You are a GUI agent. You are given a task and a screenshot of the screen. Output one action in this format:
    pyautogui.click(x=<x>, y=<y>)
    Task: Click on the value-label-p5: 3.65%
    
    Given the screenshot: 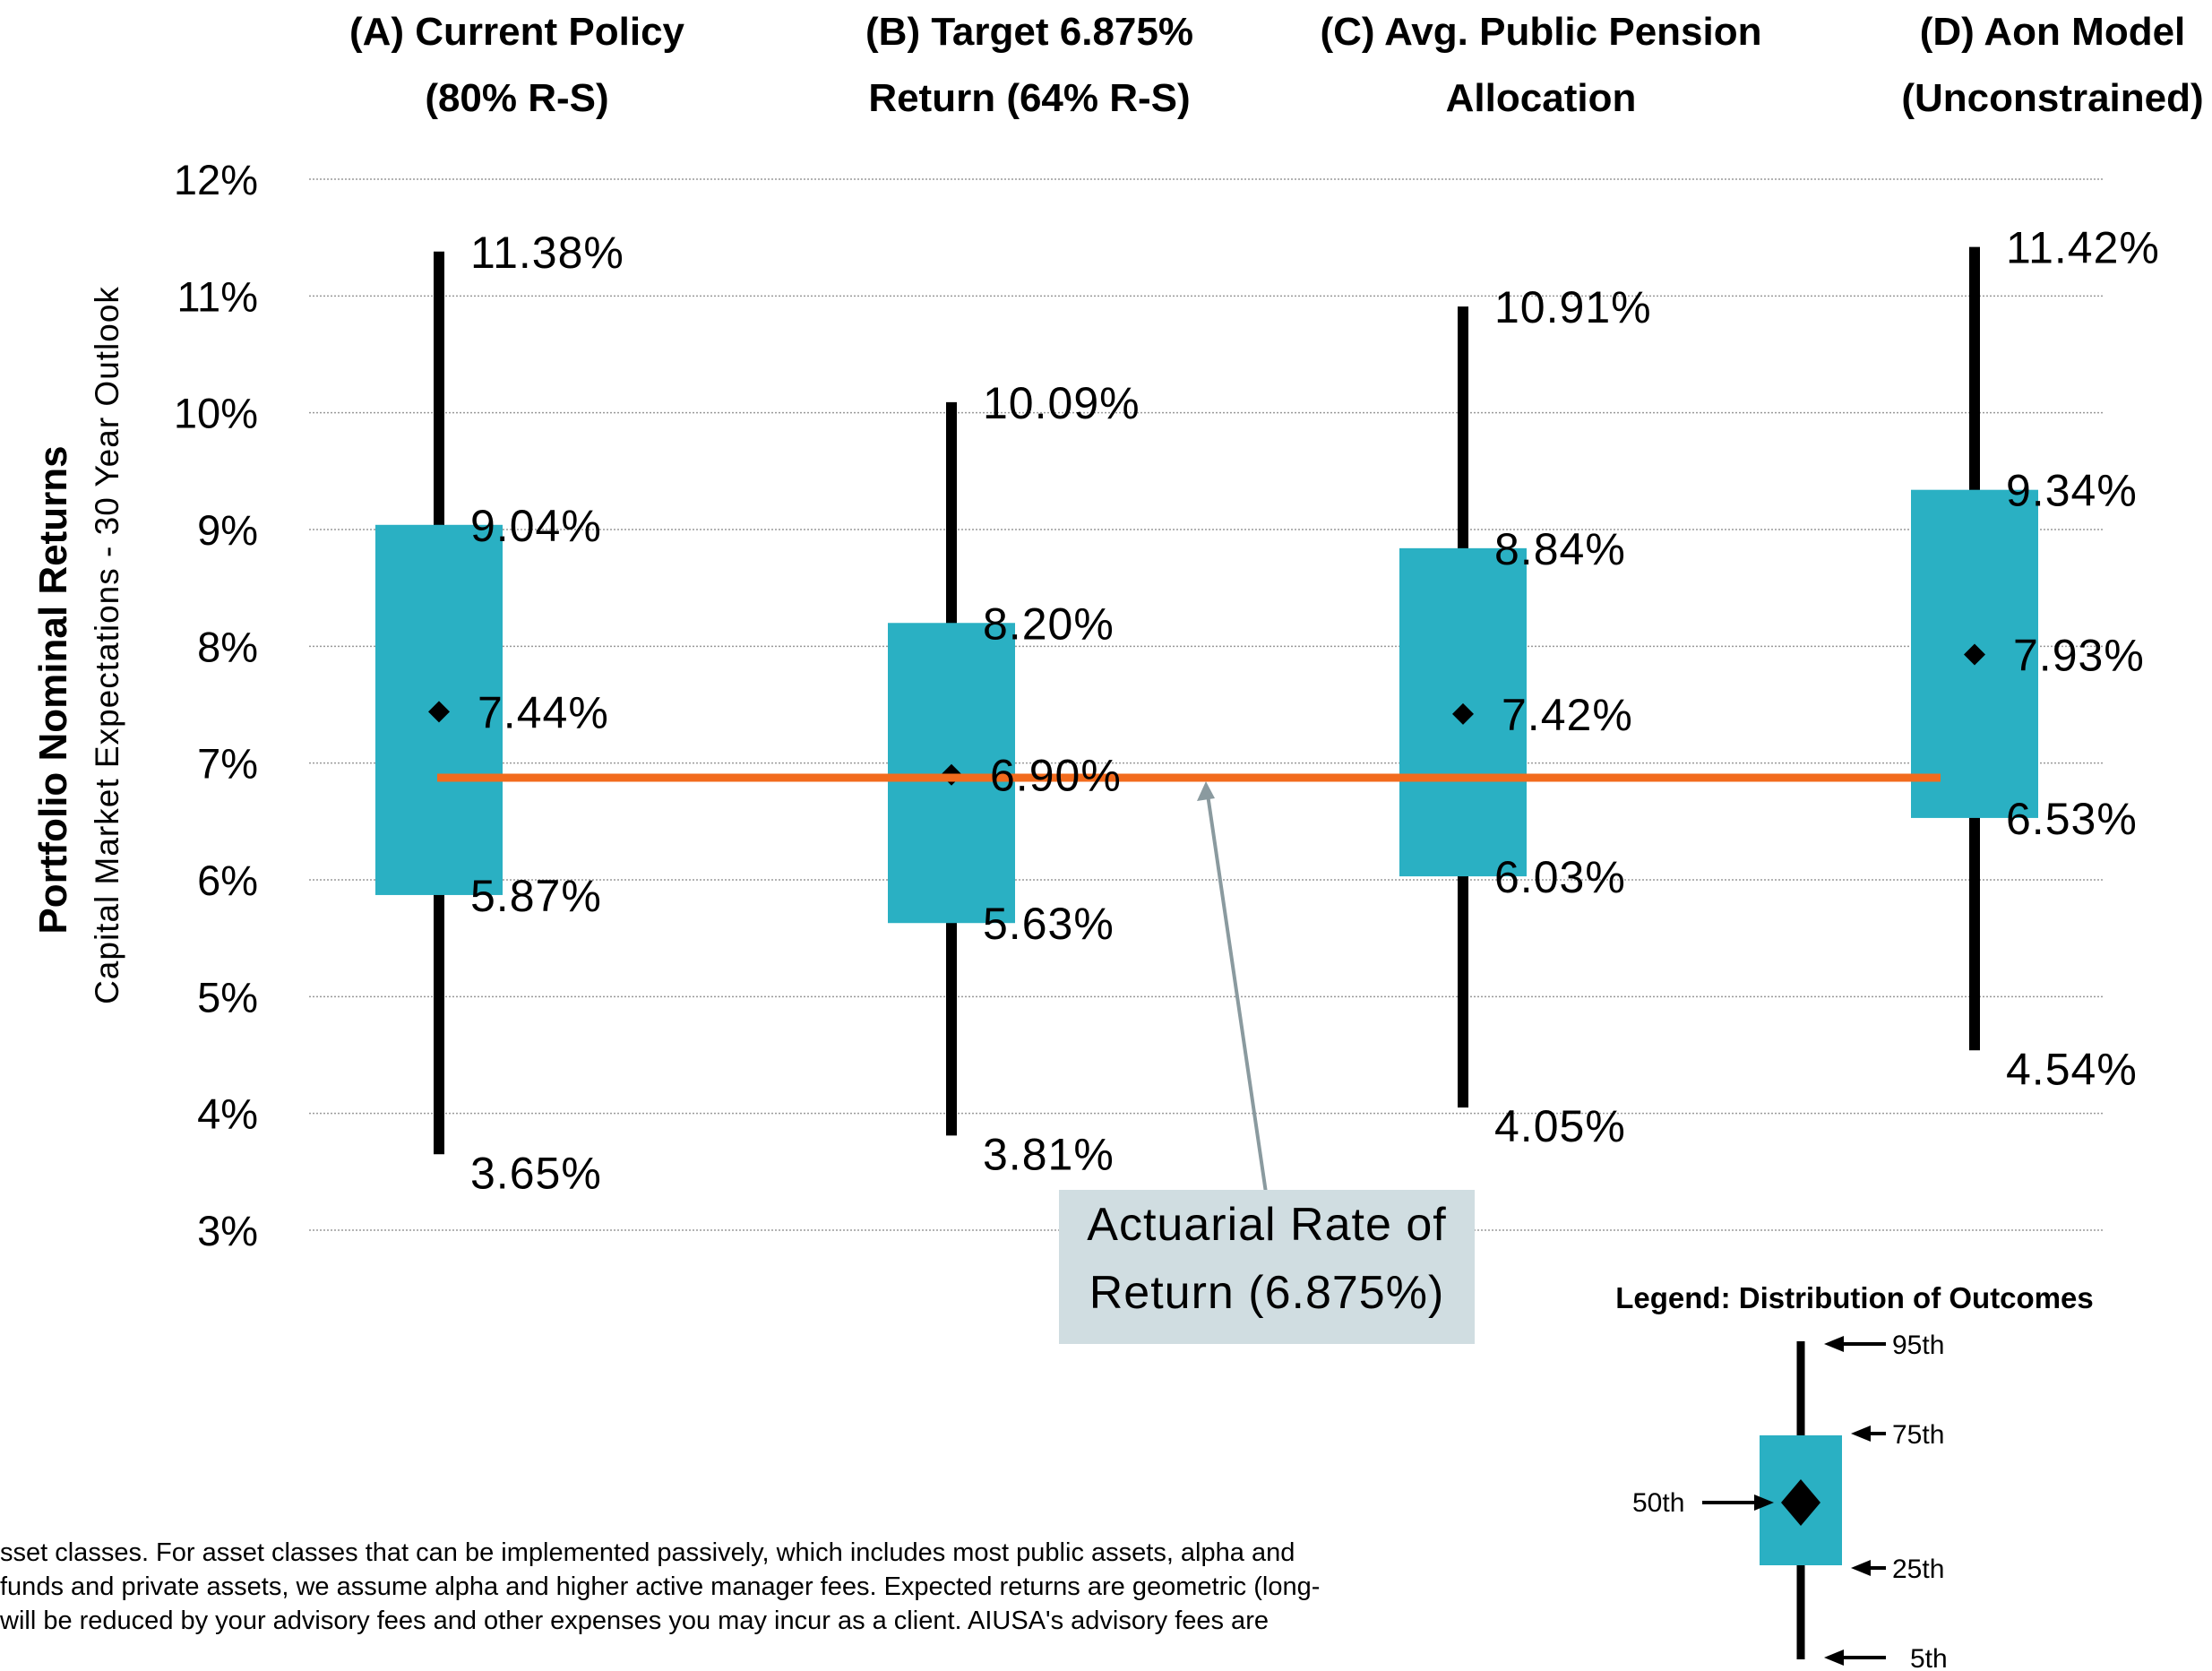 What is the action you would take?
    pyautogui.click(x=536, y=1173)
    